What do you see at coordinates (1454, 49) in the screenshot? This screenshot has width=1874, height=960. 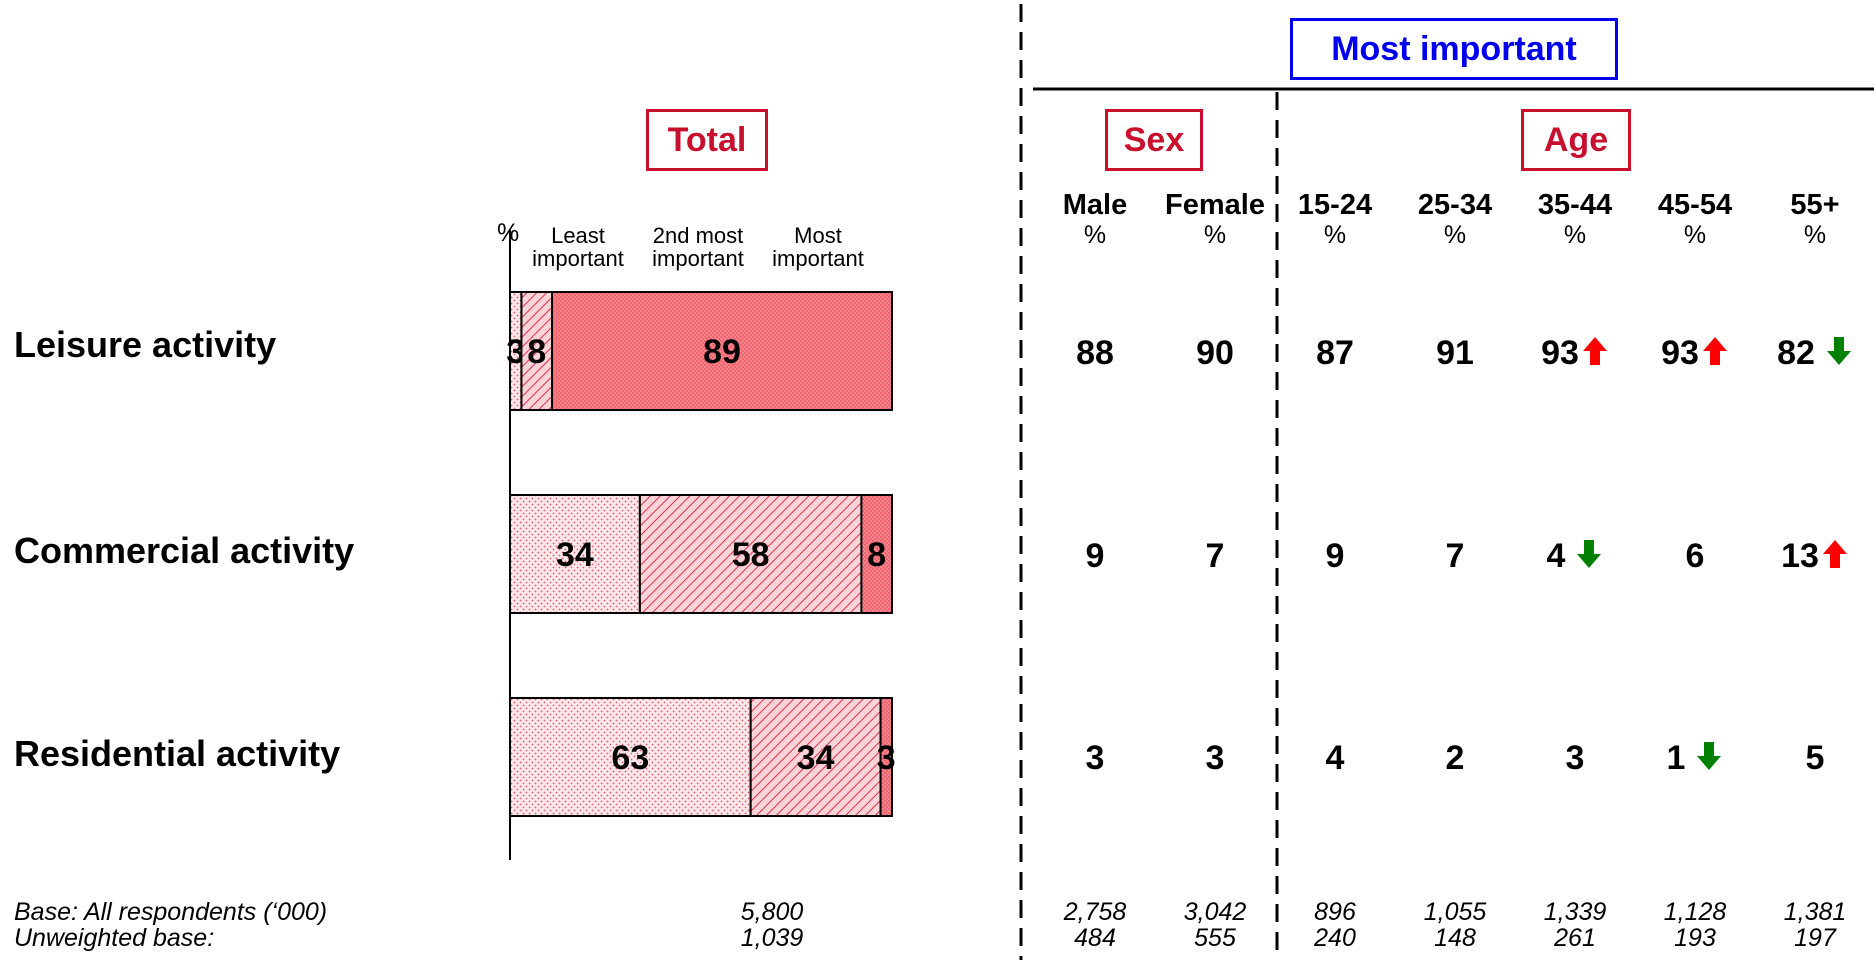 I see `most-important-header: Most important` at bounding box center [1454, 49].